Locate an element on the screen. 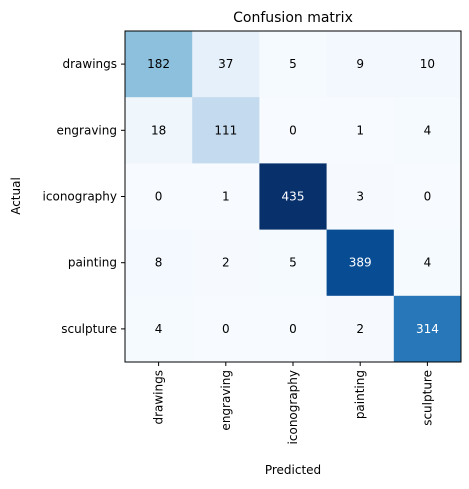  y-tick-label: painting is located at coordinates (92, 263).